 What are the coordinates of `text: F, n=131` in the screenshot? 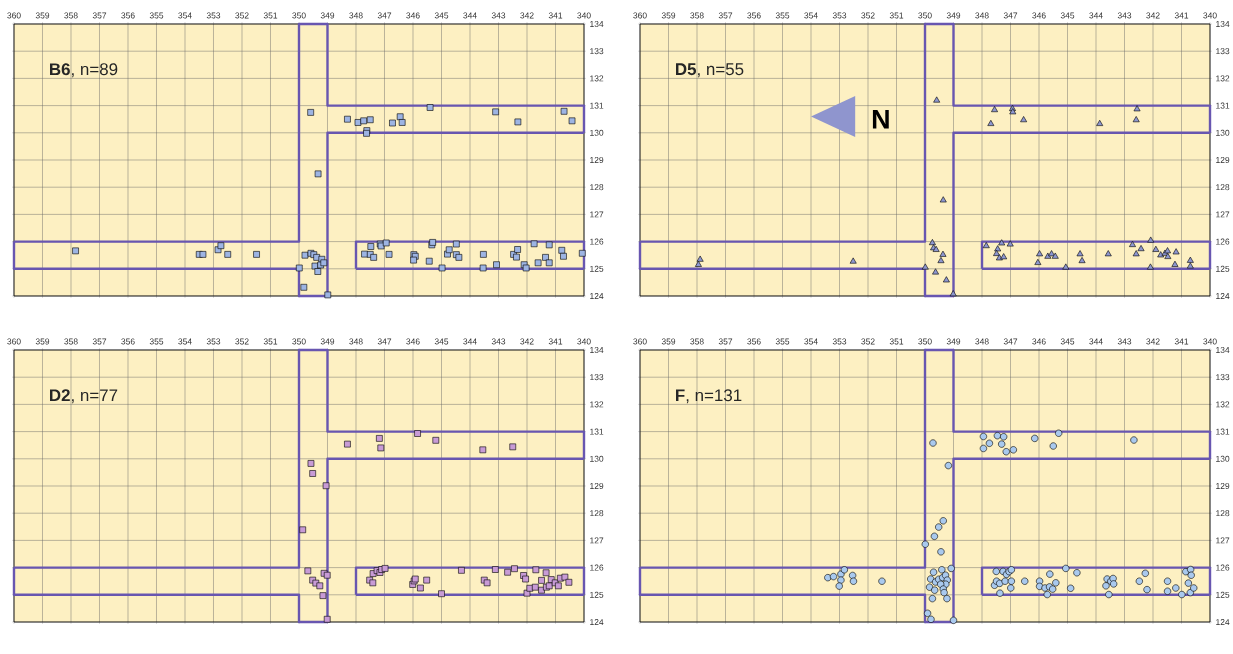 It's located at (709, 396).